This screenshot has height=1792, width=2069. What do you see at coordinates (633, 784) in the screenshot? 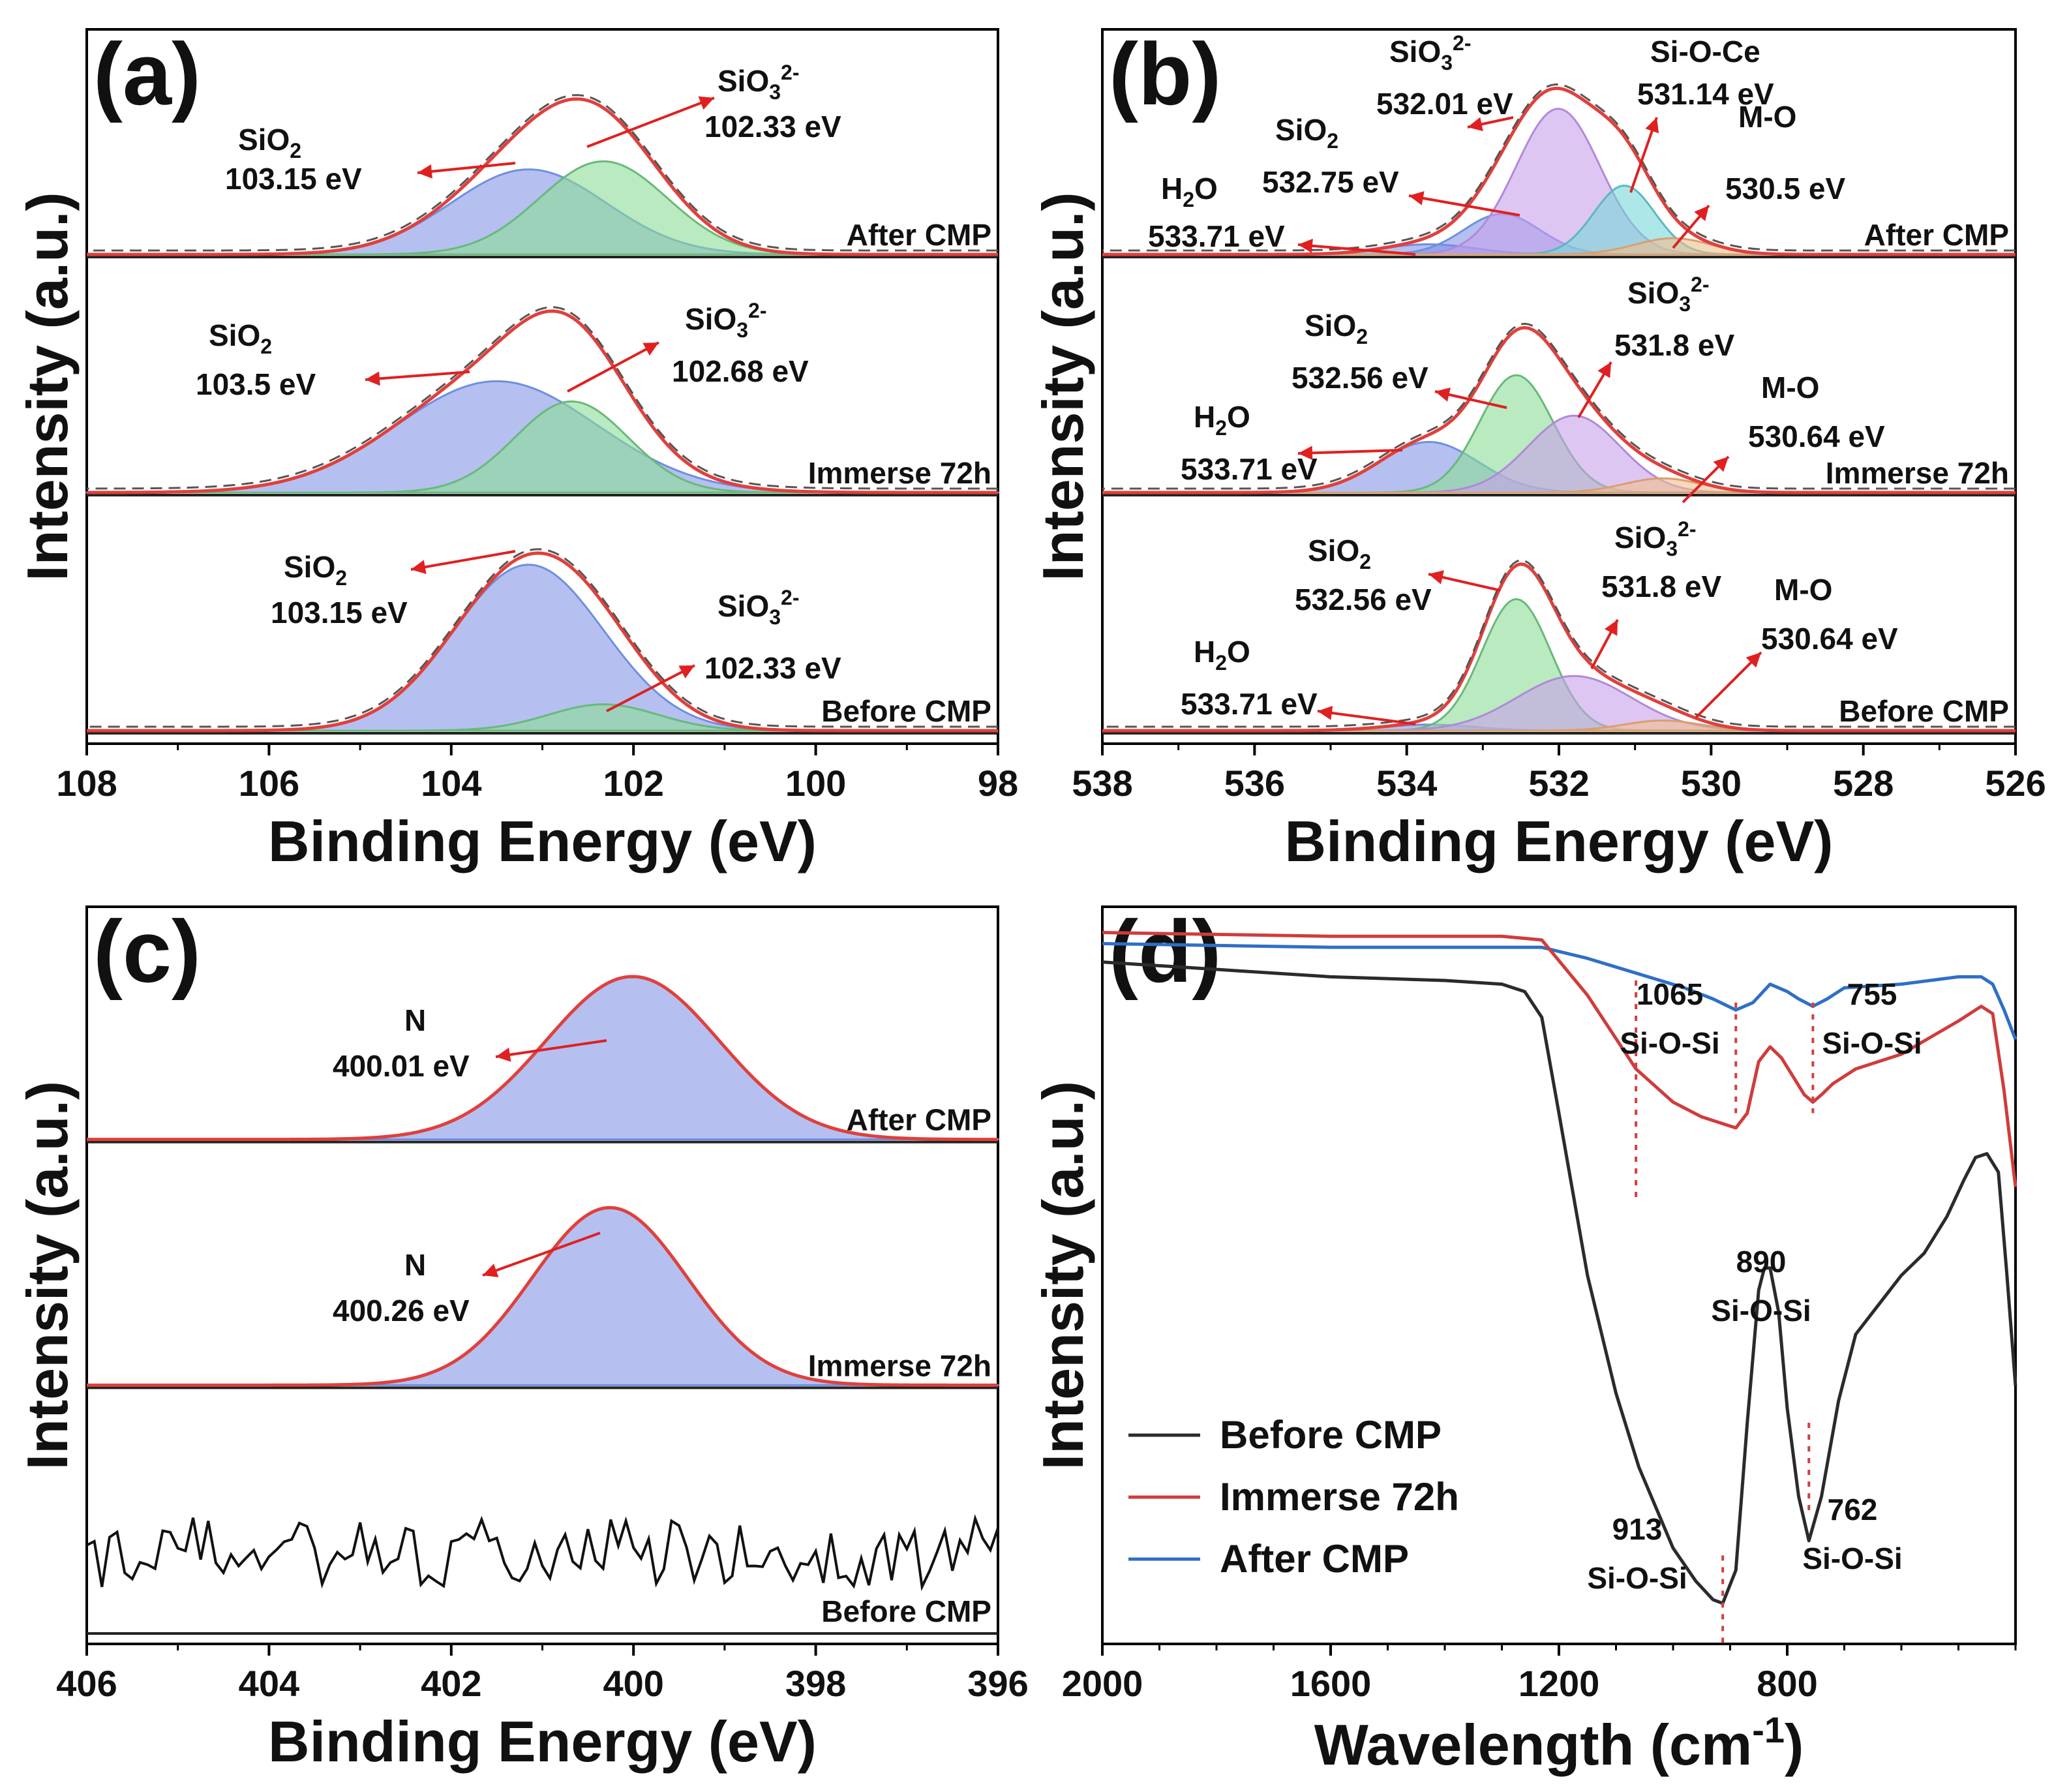
I see `x-tick-label: 102` at bounding box center [633, 784].